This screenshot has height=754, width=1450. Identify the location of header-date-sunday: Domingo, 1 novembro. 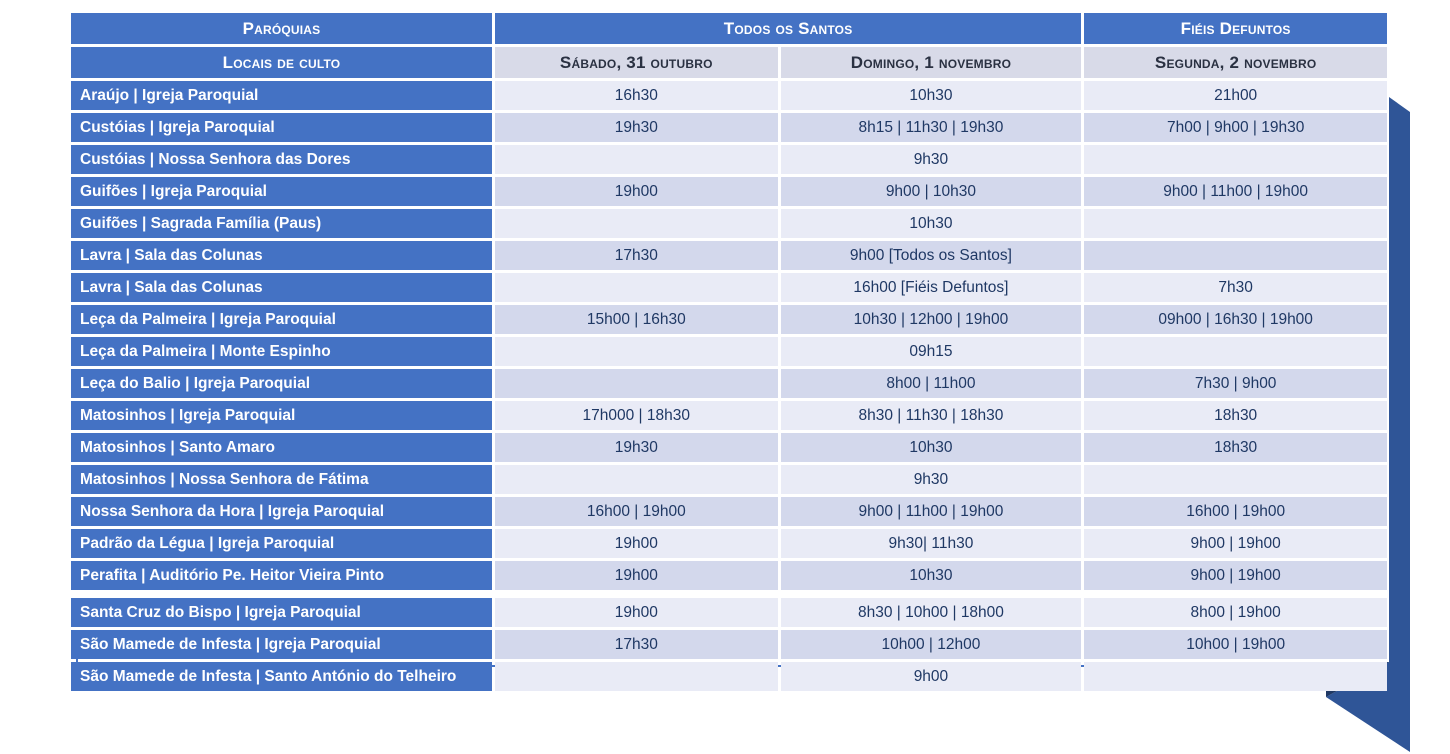
(931, 62).